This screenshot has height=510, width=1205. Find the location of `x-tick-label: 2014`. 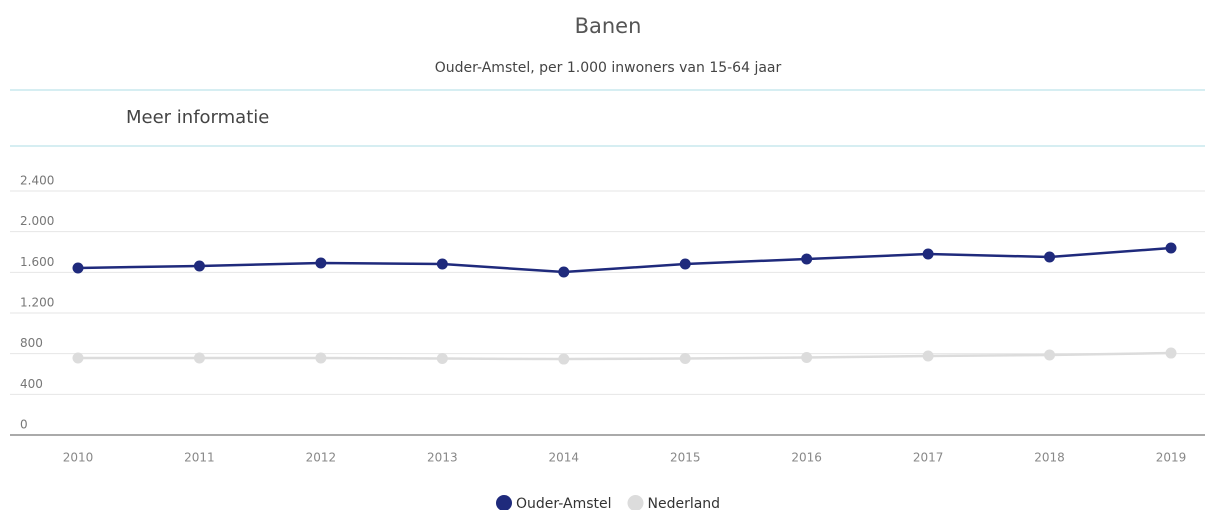

x-tick-label: 2014 is located at coordinates (564, 458).